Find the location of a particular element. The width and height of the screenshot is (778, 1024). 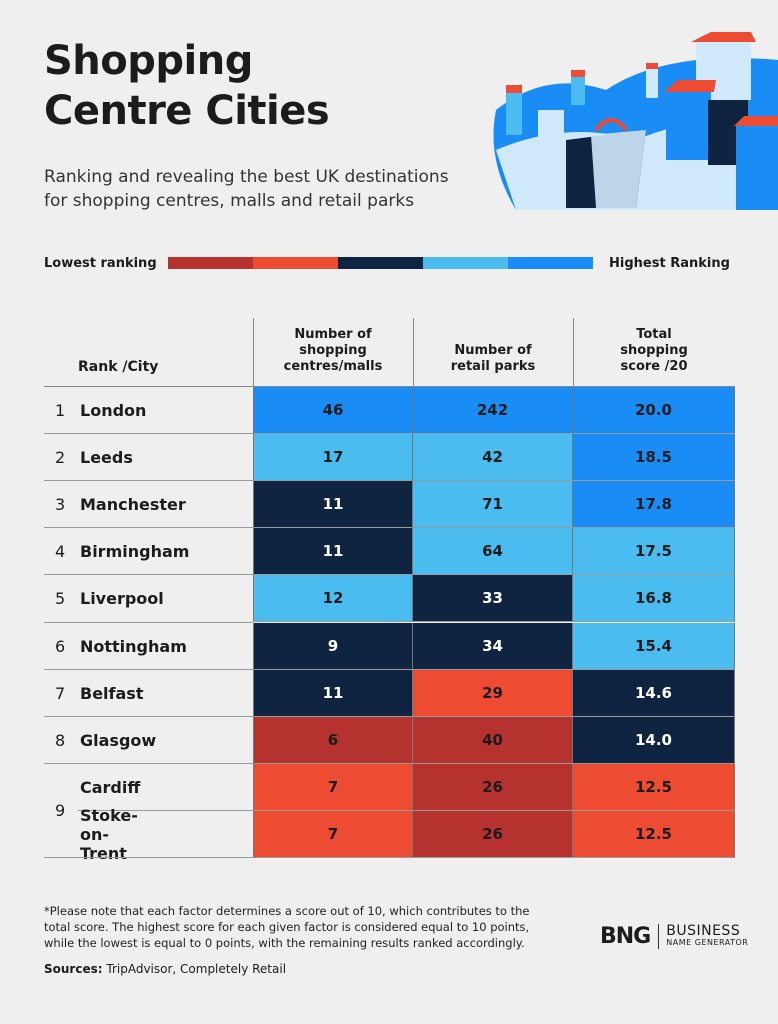

rank: 5 is located at coordinates (60, 599).